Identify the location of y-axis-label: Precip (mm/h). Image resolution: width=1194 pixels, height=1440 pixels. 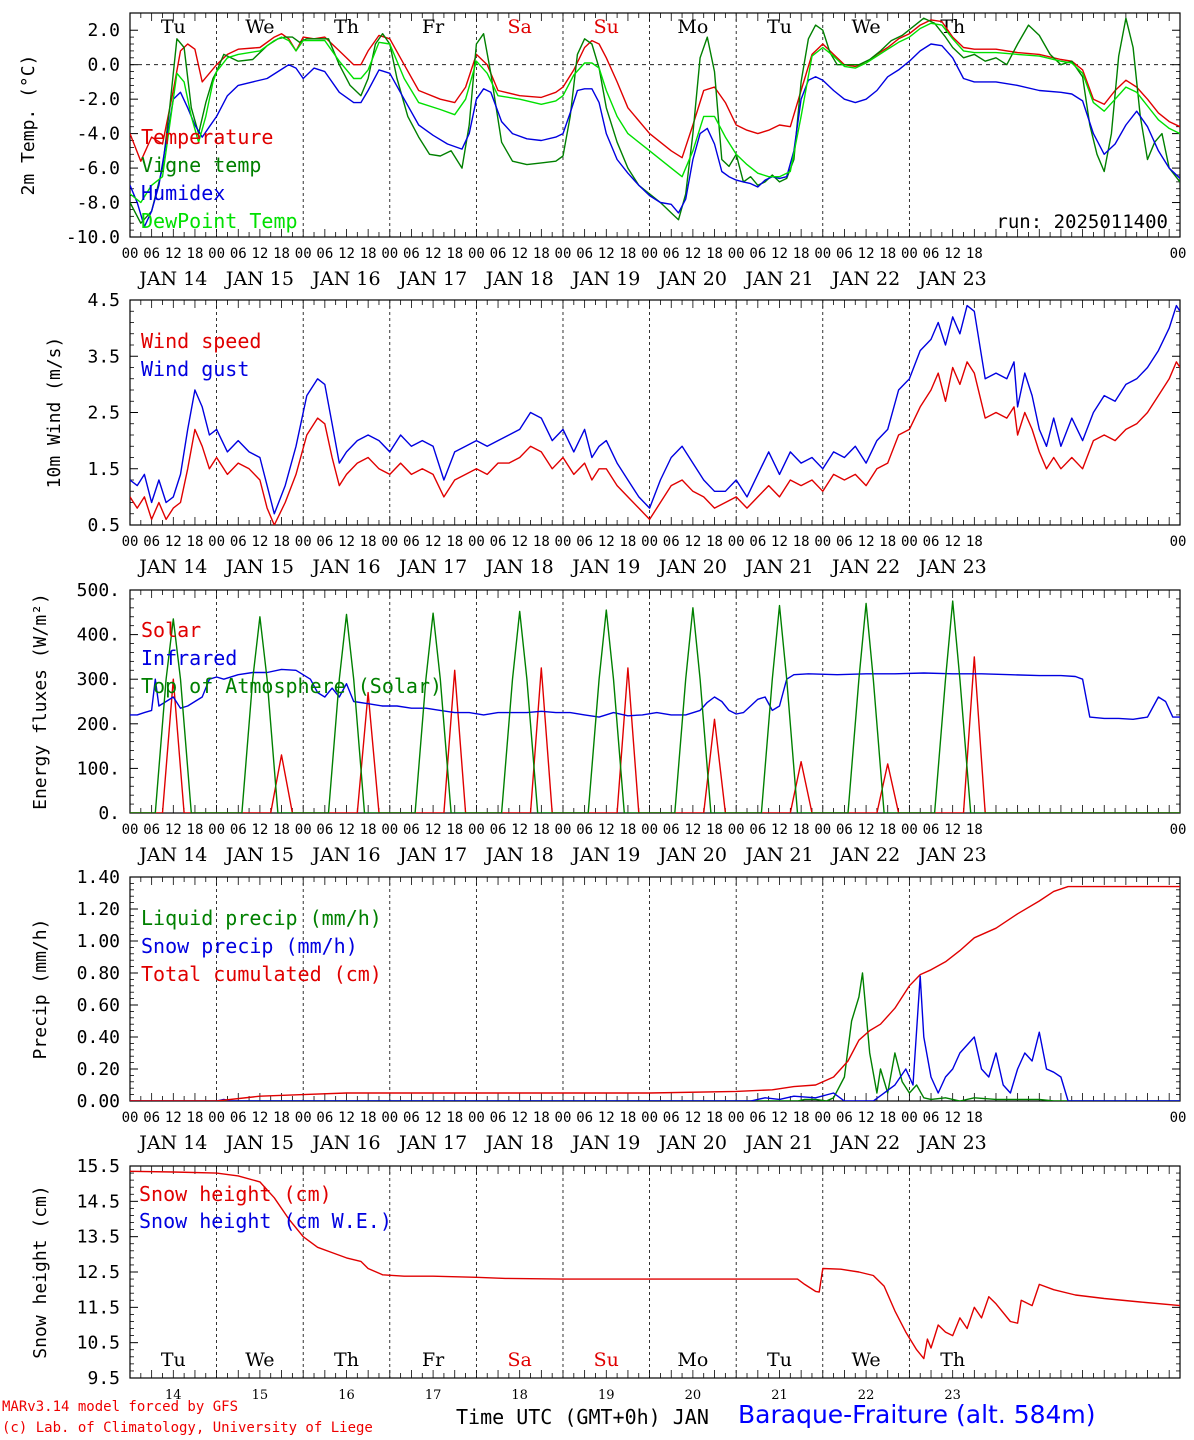
(40, 989).